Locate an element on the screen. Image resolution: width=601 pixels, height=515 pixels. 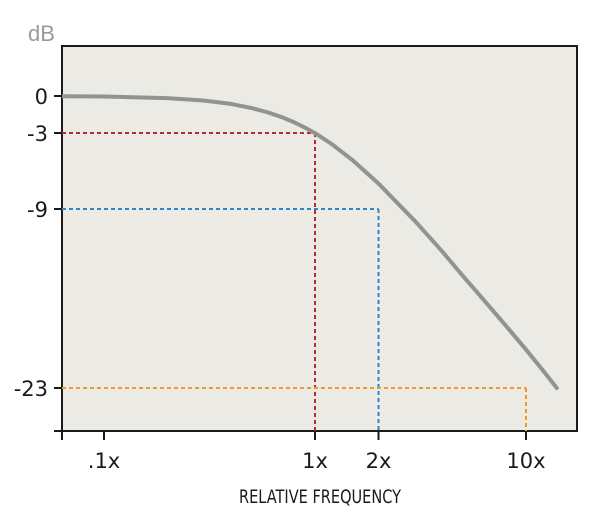
y-tick-label-1: -3 is located at coordinates (37, 134).